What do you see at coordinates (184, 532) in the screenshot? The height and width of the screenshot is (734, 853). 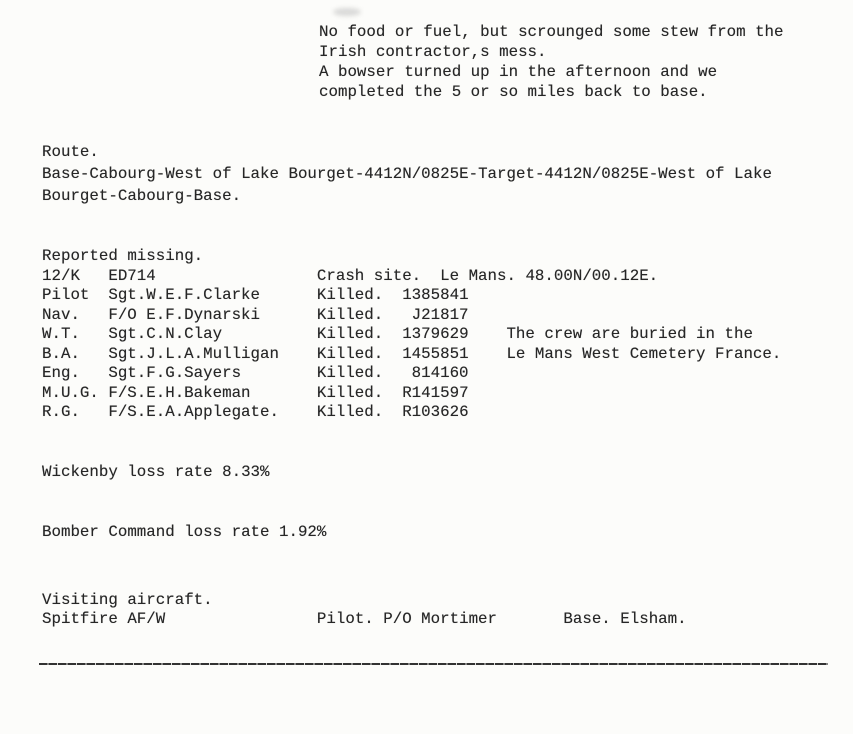 I see `bomber-command-loss-rate: Bomber Command loss rate 1.92%` at bounding box center [184, 532].